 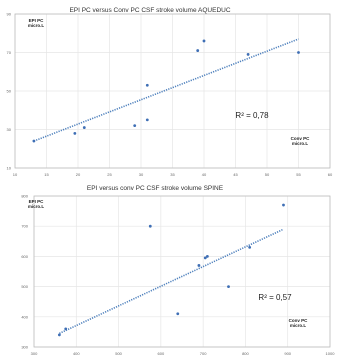 I want to click on y-tick-label: 600, so click(x=24, y=256).